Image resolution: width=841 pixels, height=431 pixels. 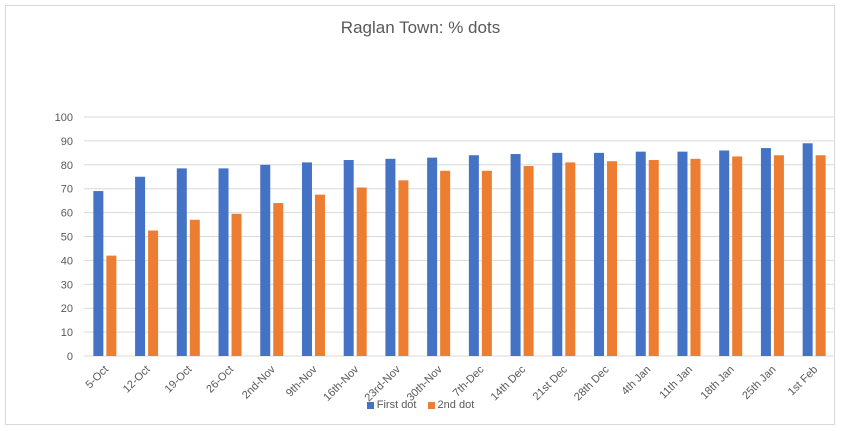 I want to click on x-tick-label: 18th Jan, so click(x=717, y=383).